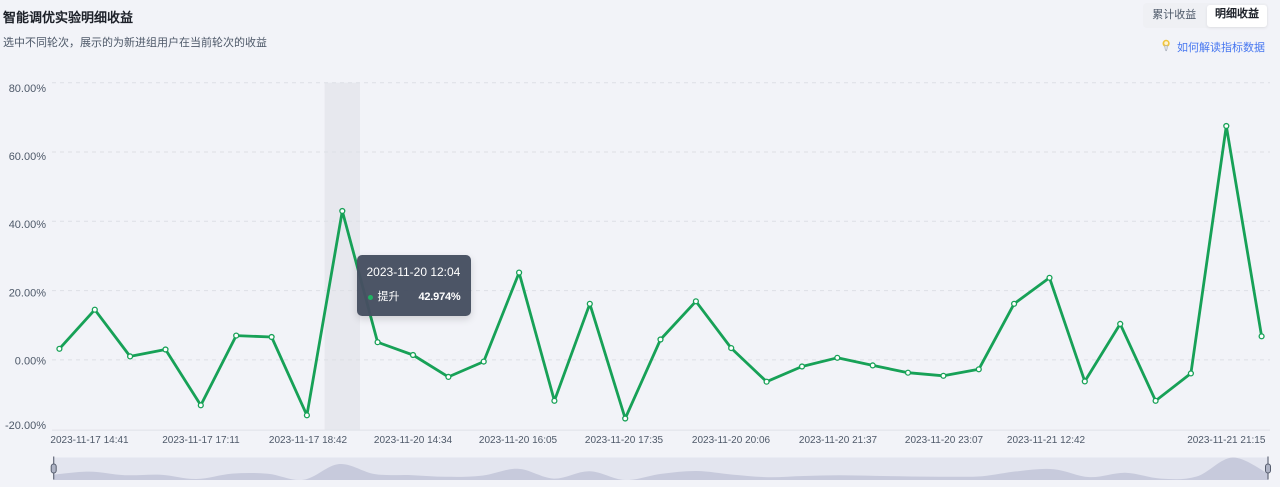  I want to click on svg-text: 2023-11-20 23:07, so click(944, 440).